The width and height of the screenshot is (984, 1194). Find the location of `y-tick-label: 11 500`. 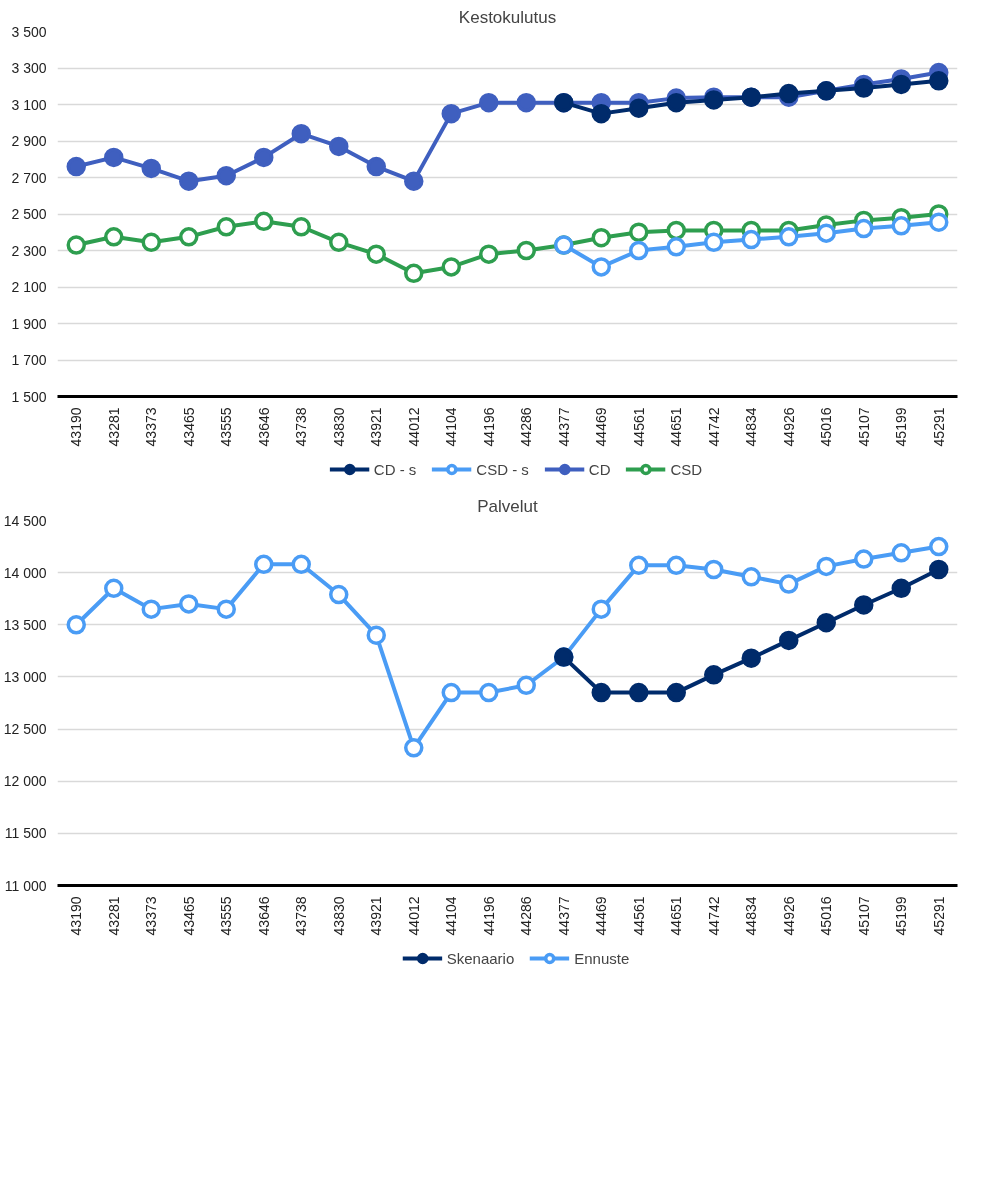

y-tick-label: 11 500 is located at coordinates (25, 833).